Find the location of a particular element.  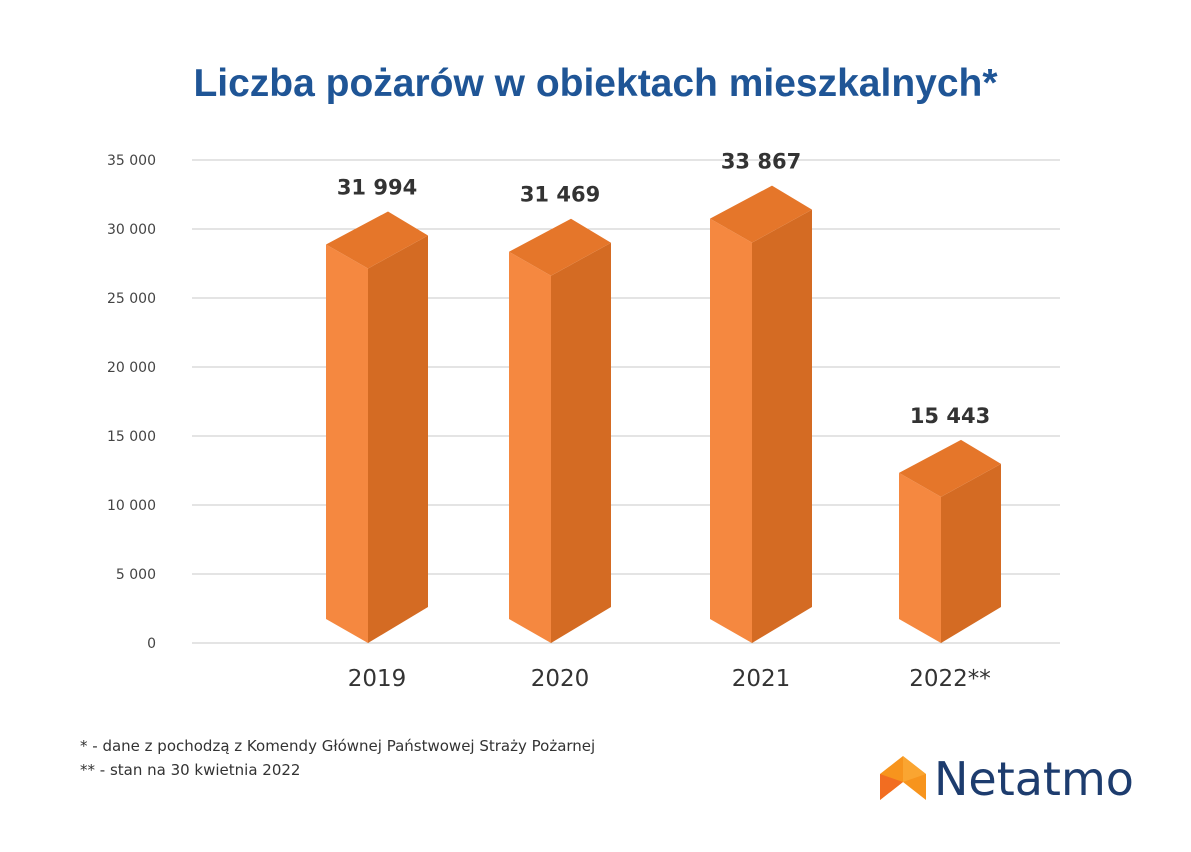

netatmo-logo: Netatmo is located at coordinates (1007, 779).